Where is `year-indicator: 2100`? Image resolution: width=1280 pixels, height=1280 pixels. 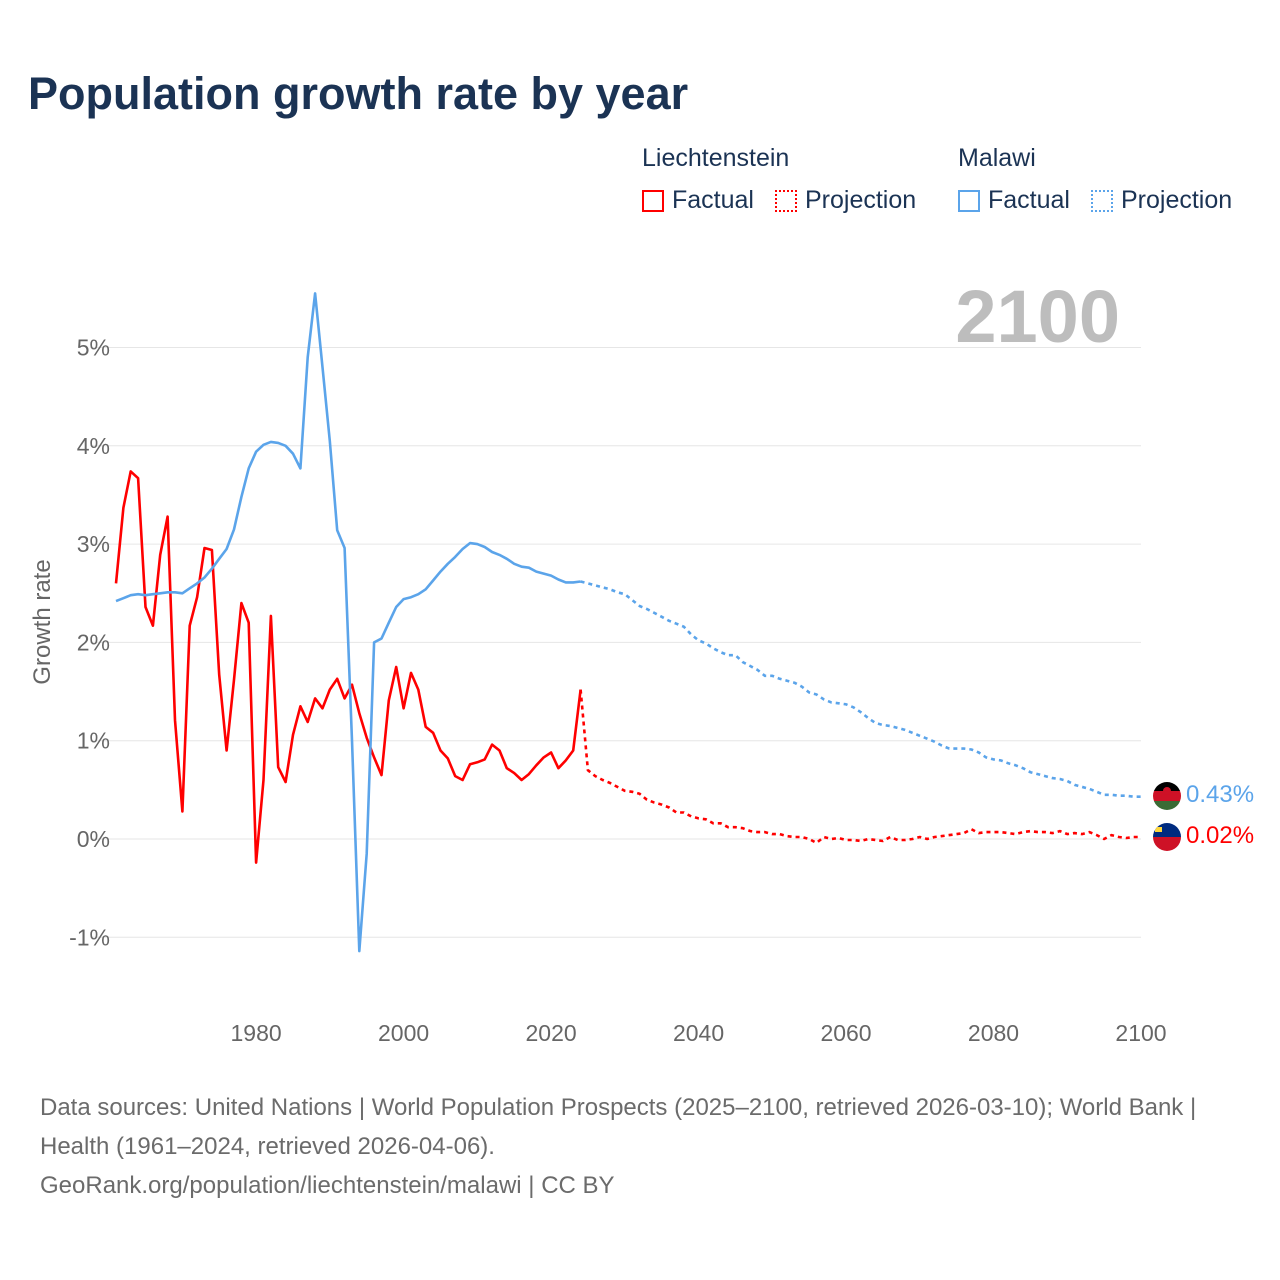
year-indicator: 2100 is located at coordinates (1037, 316).